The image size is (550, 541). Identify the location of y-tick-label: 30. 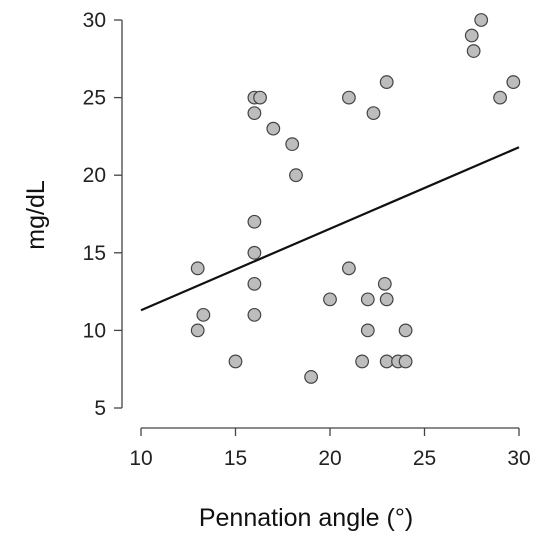
(94, 20).